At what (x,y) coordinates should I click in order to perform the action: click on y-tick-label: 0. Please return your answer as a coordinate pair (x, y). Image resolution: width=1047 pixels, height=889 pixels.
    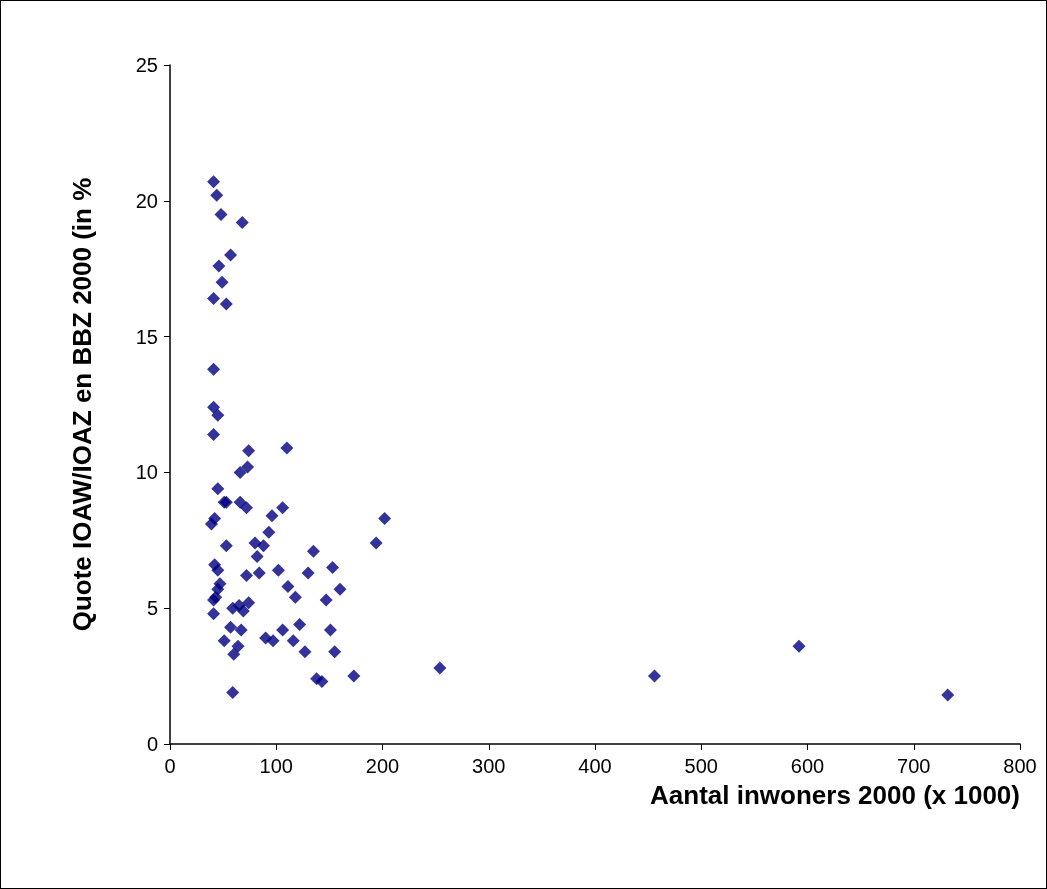
    Looking at the image, I should click on (152, 744).